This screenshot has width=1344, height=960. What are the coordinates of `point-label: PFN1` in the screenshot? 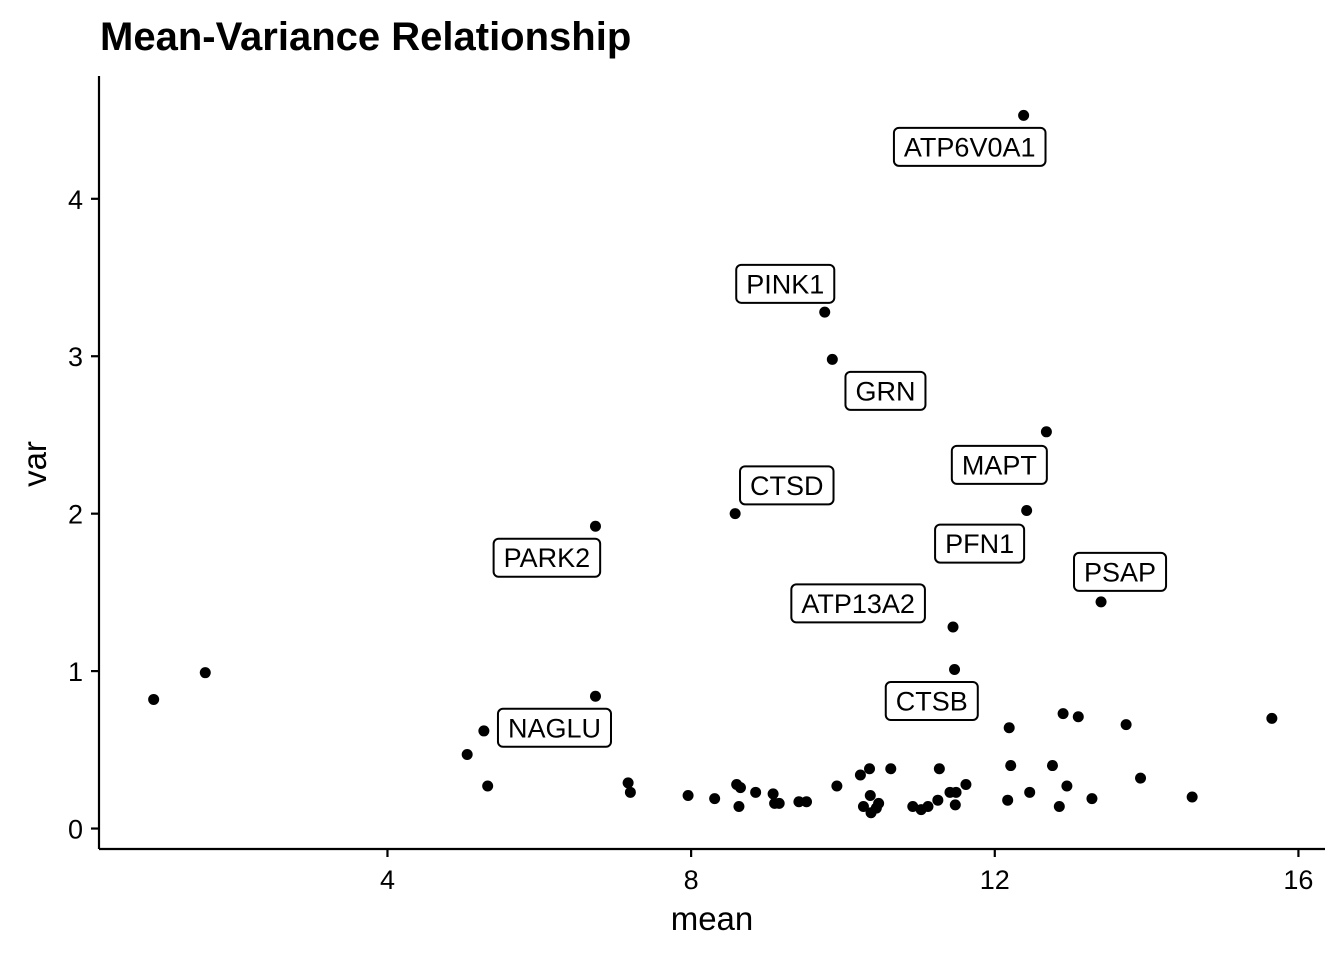 It's located at (980, 543).